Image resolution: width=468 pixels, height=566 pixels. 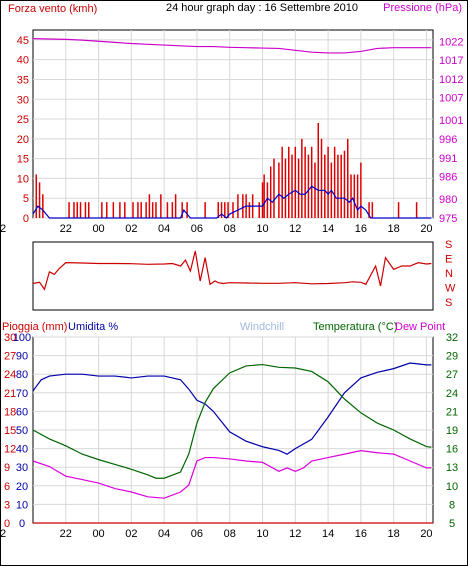 What do you see at coordinates (22, 524) in the screenshot?
I see `y-tick-label-humidity: 0` at bounding box center [22, 524].